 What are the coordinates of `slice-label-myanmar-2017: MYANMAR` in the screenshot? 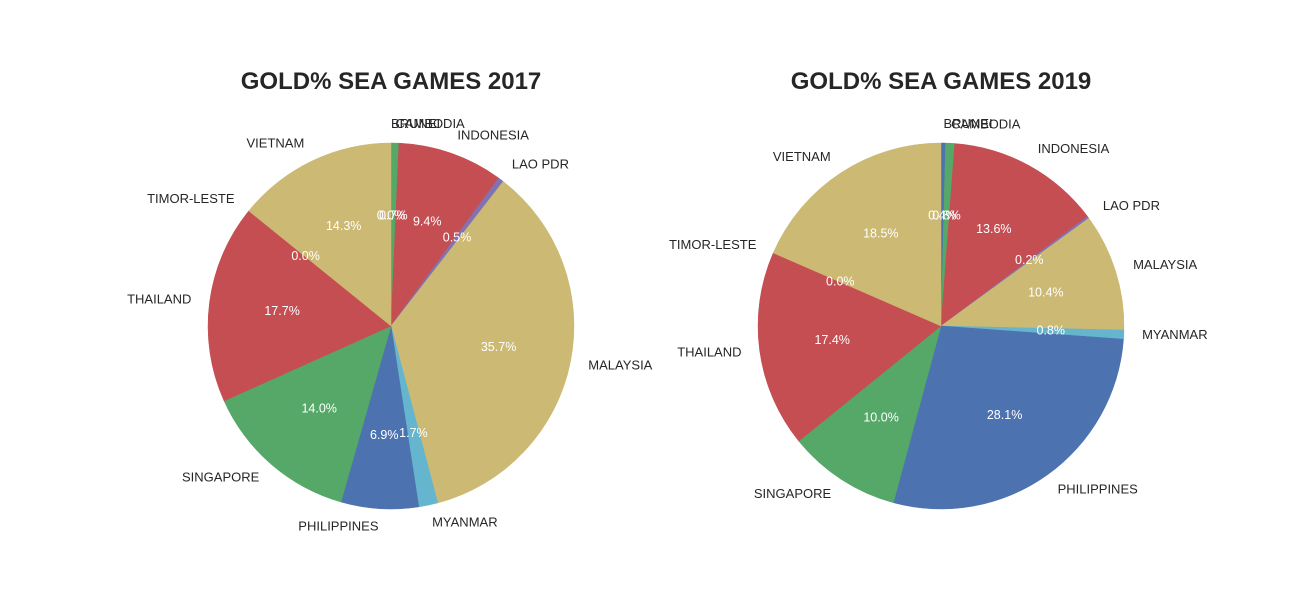 It's located at (464, 522).